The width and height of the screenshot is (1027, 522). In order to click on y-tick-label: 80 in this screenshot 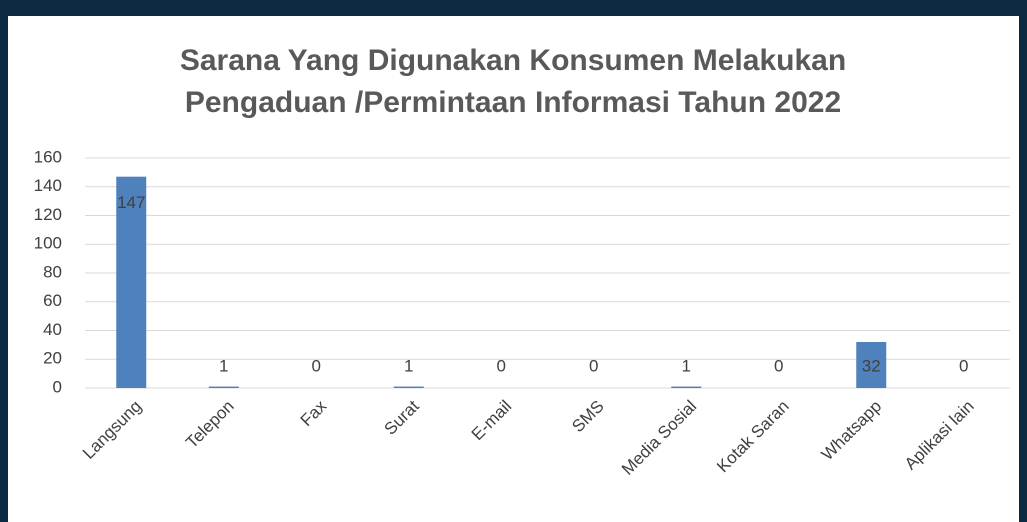, I will do `click(52, 271)`.